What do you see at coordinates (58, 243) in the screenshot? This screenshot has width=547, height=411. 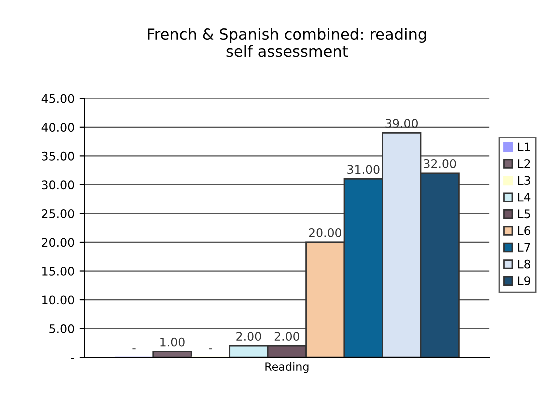 I see `y-tick-label: 20.00` at bounding box center [58, 243].